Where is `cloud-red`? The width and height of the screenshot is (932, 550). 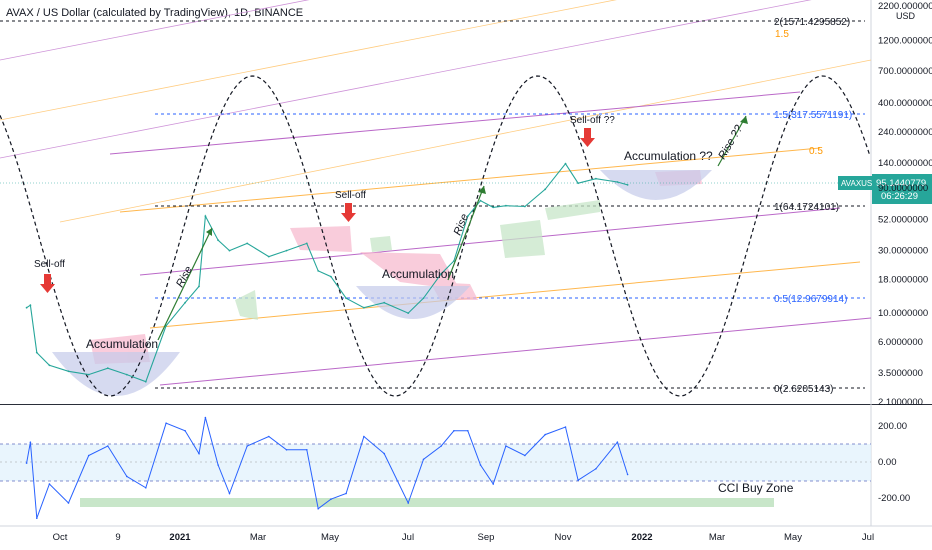
cloud-red is located at coordinates (410, 271).